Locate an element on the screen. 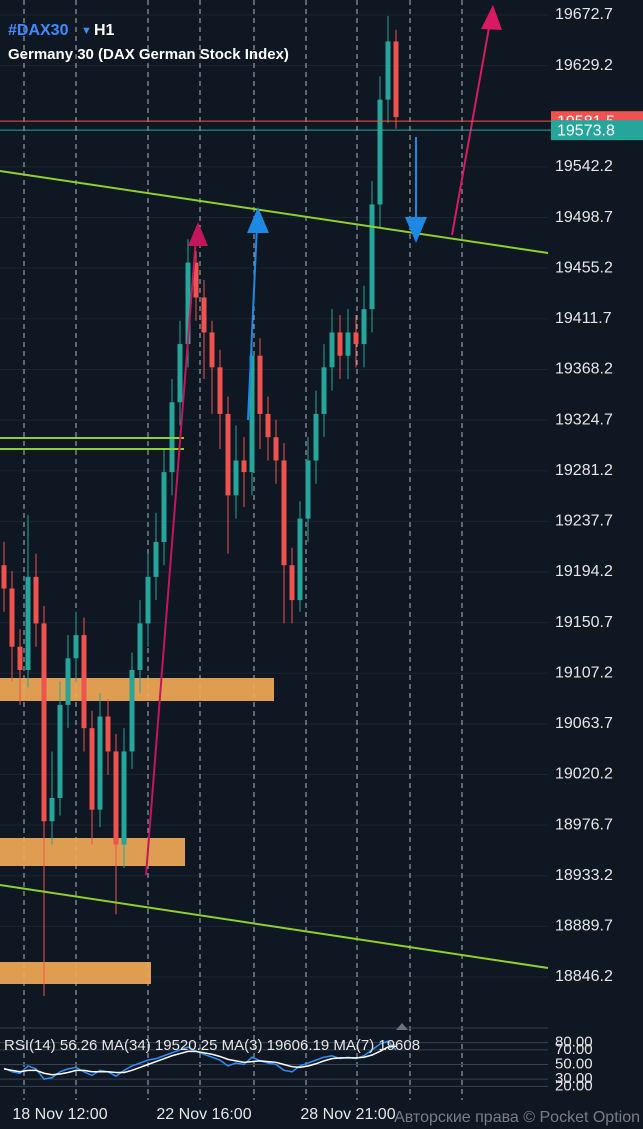 The width and height of the screenshot is (643, 1129). chart-title: #DAX30 is located at coordinates (38, 30).